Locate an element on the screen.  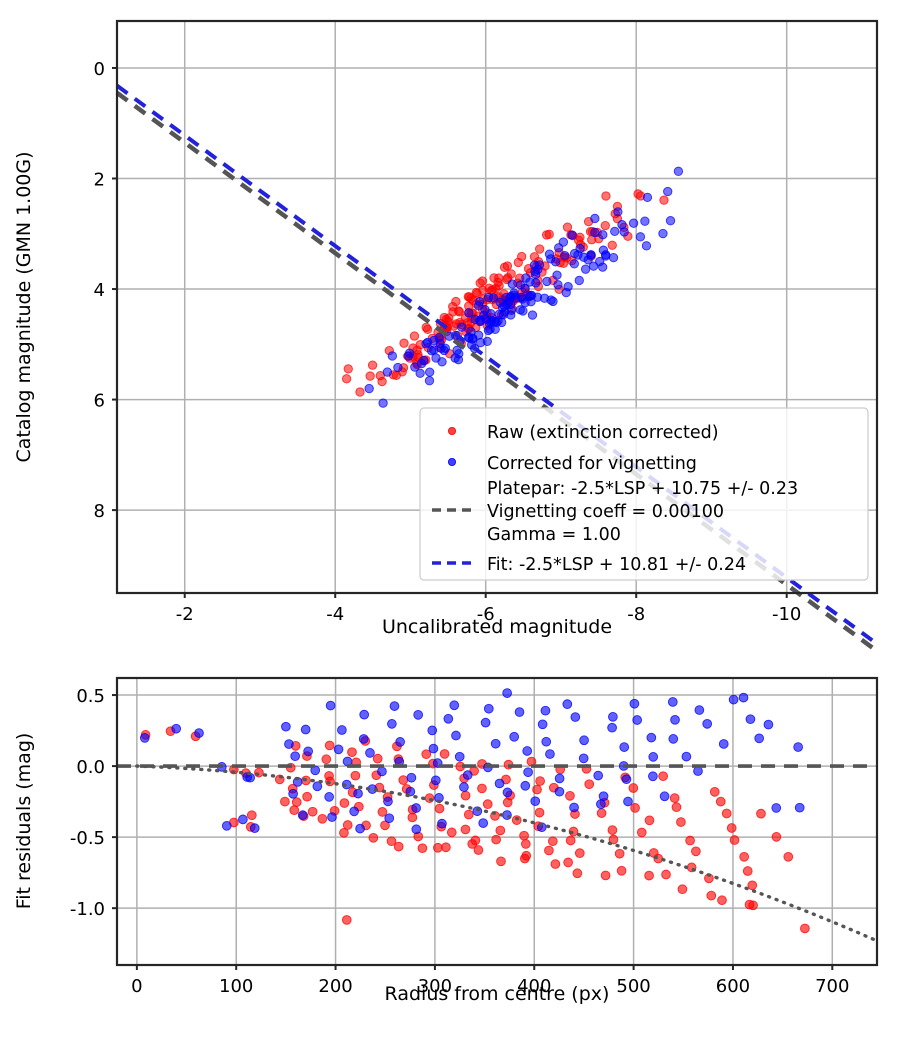
top-ytick-label: 6 is located at coordinates (99, 401).